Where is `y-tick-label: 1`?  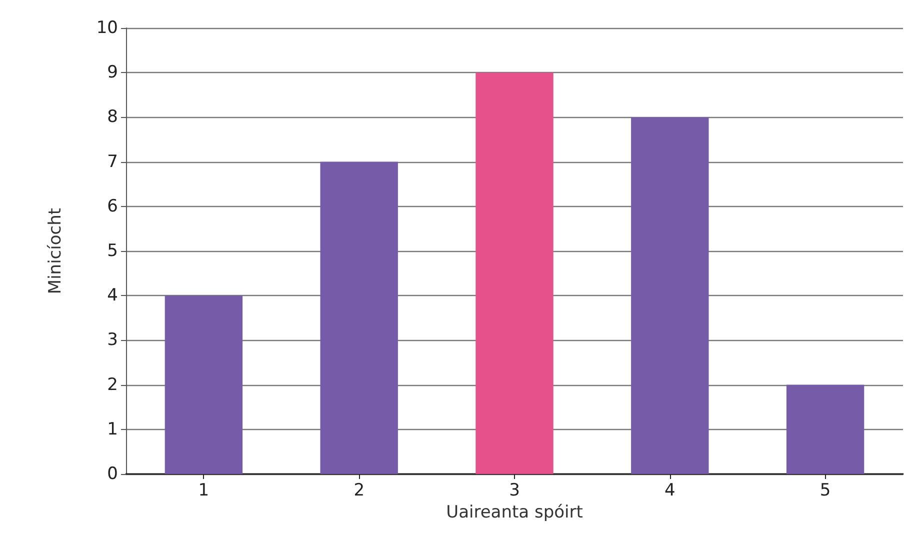 y-tick-label: 1 is located at coordinates (112, 429).